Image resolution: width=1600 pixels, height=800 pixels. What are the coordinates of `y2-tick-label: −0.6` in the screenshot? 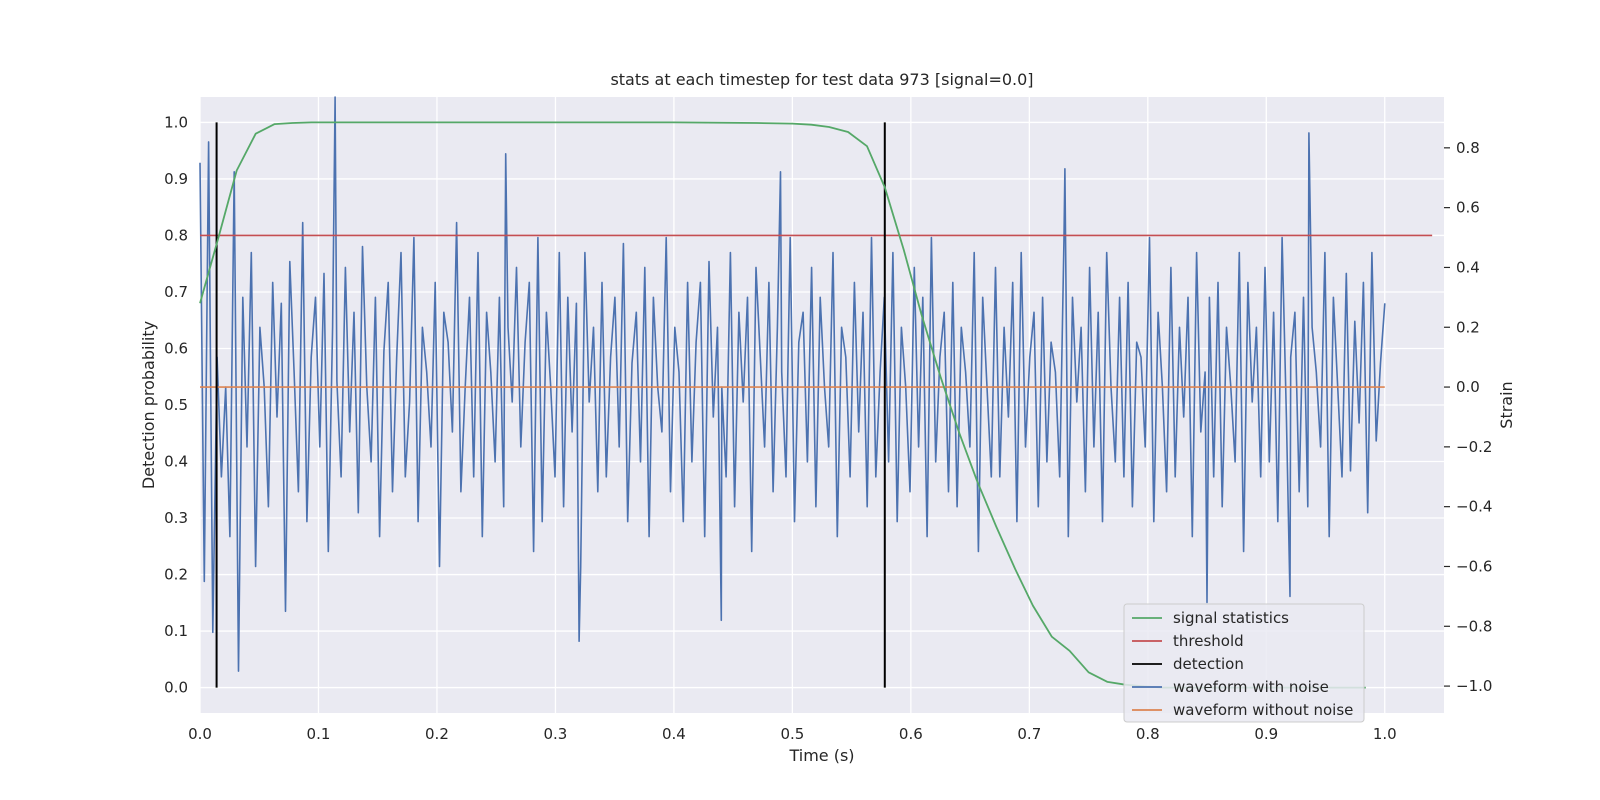 It's located at (1474, 566).